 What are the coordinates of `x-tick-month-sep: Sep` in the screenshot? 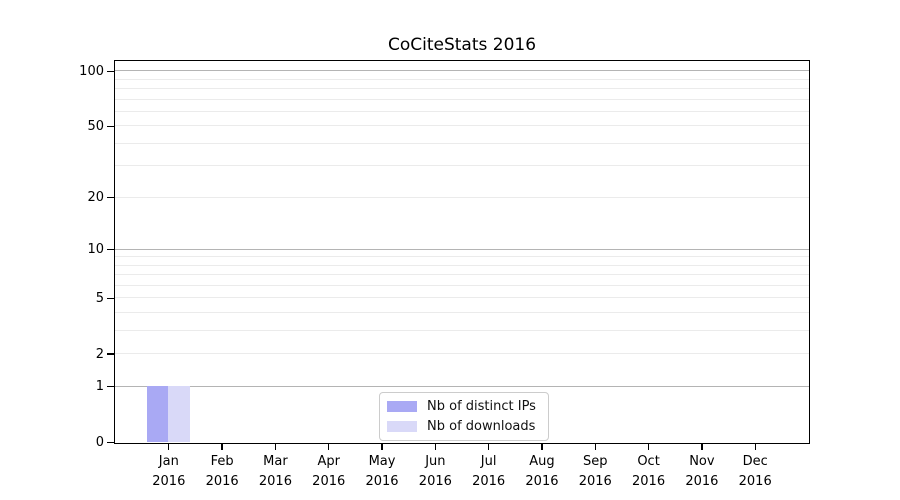 It's located at (595, 461).